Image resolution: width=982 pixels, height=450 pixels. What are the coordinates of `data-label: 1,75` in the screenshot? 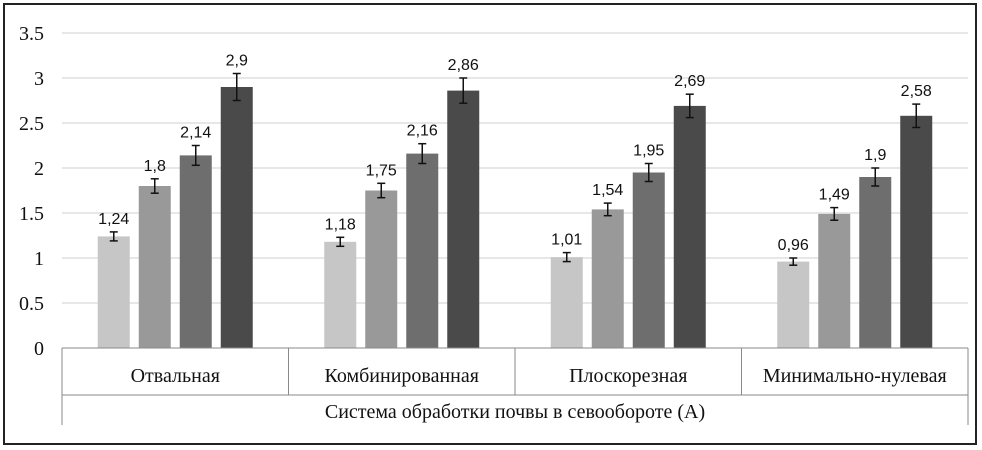 It's located at (381, 170).